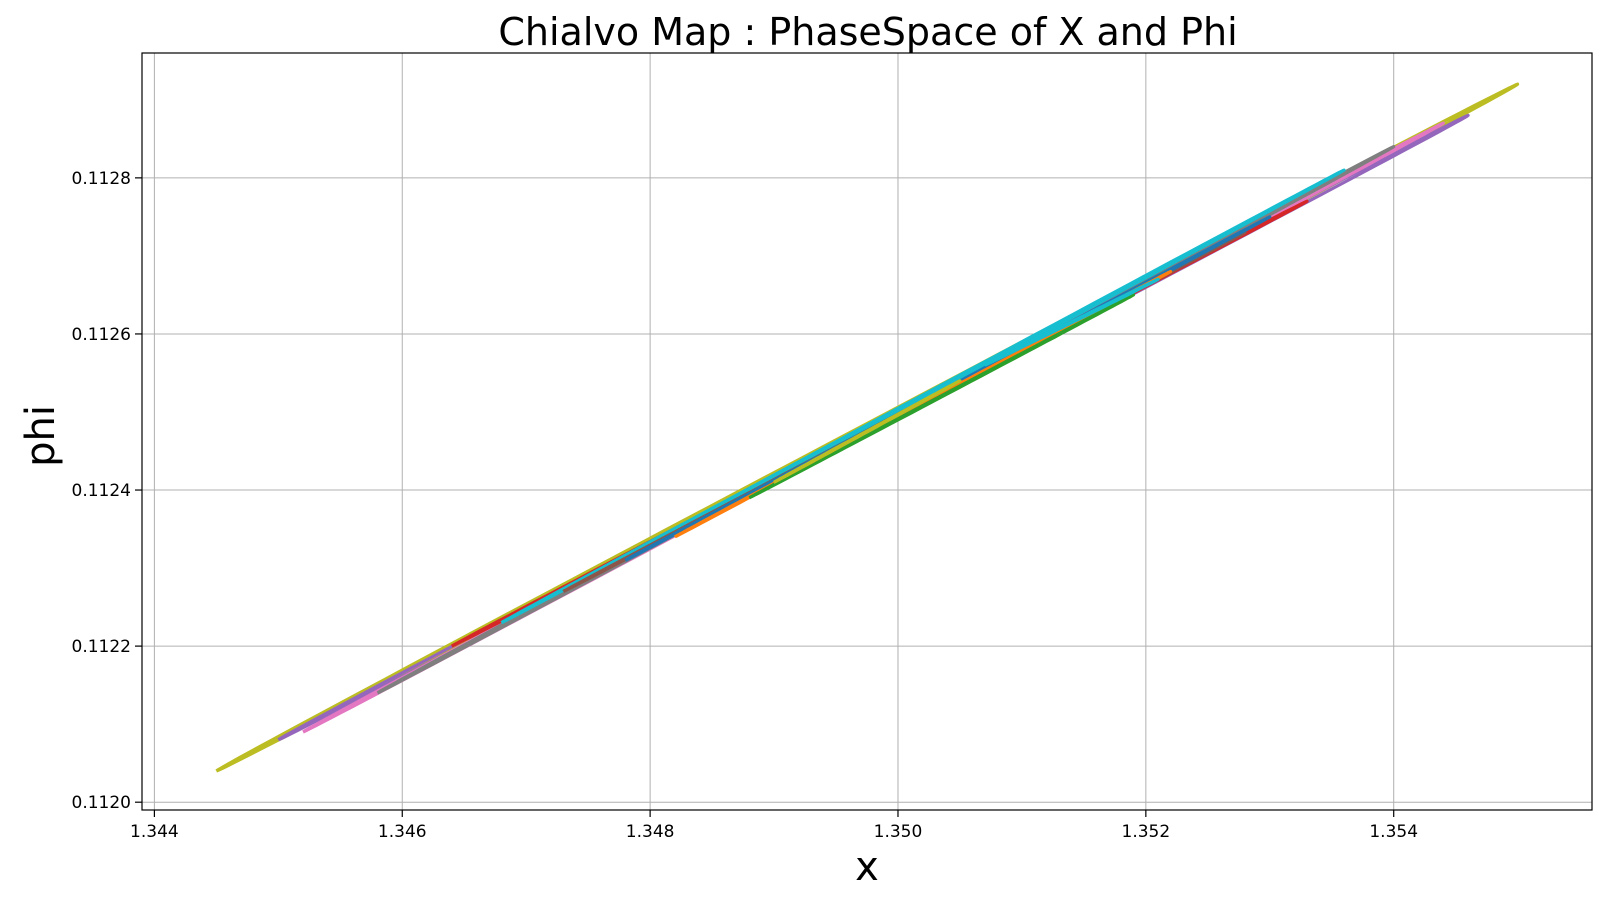 Image resolution: width=1600 pixels, height=900 pixels. What do you see at coordinates (650, 832) in the screenshot?
I see `x-tick-label: 1.348` at bounding box center [650, 832].